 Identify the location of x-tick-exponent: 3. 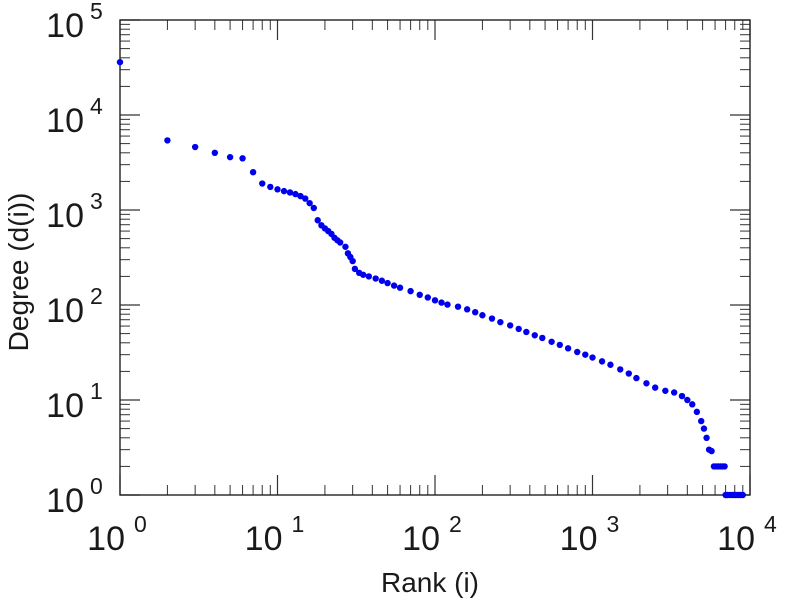
(613, 524).